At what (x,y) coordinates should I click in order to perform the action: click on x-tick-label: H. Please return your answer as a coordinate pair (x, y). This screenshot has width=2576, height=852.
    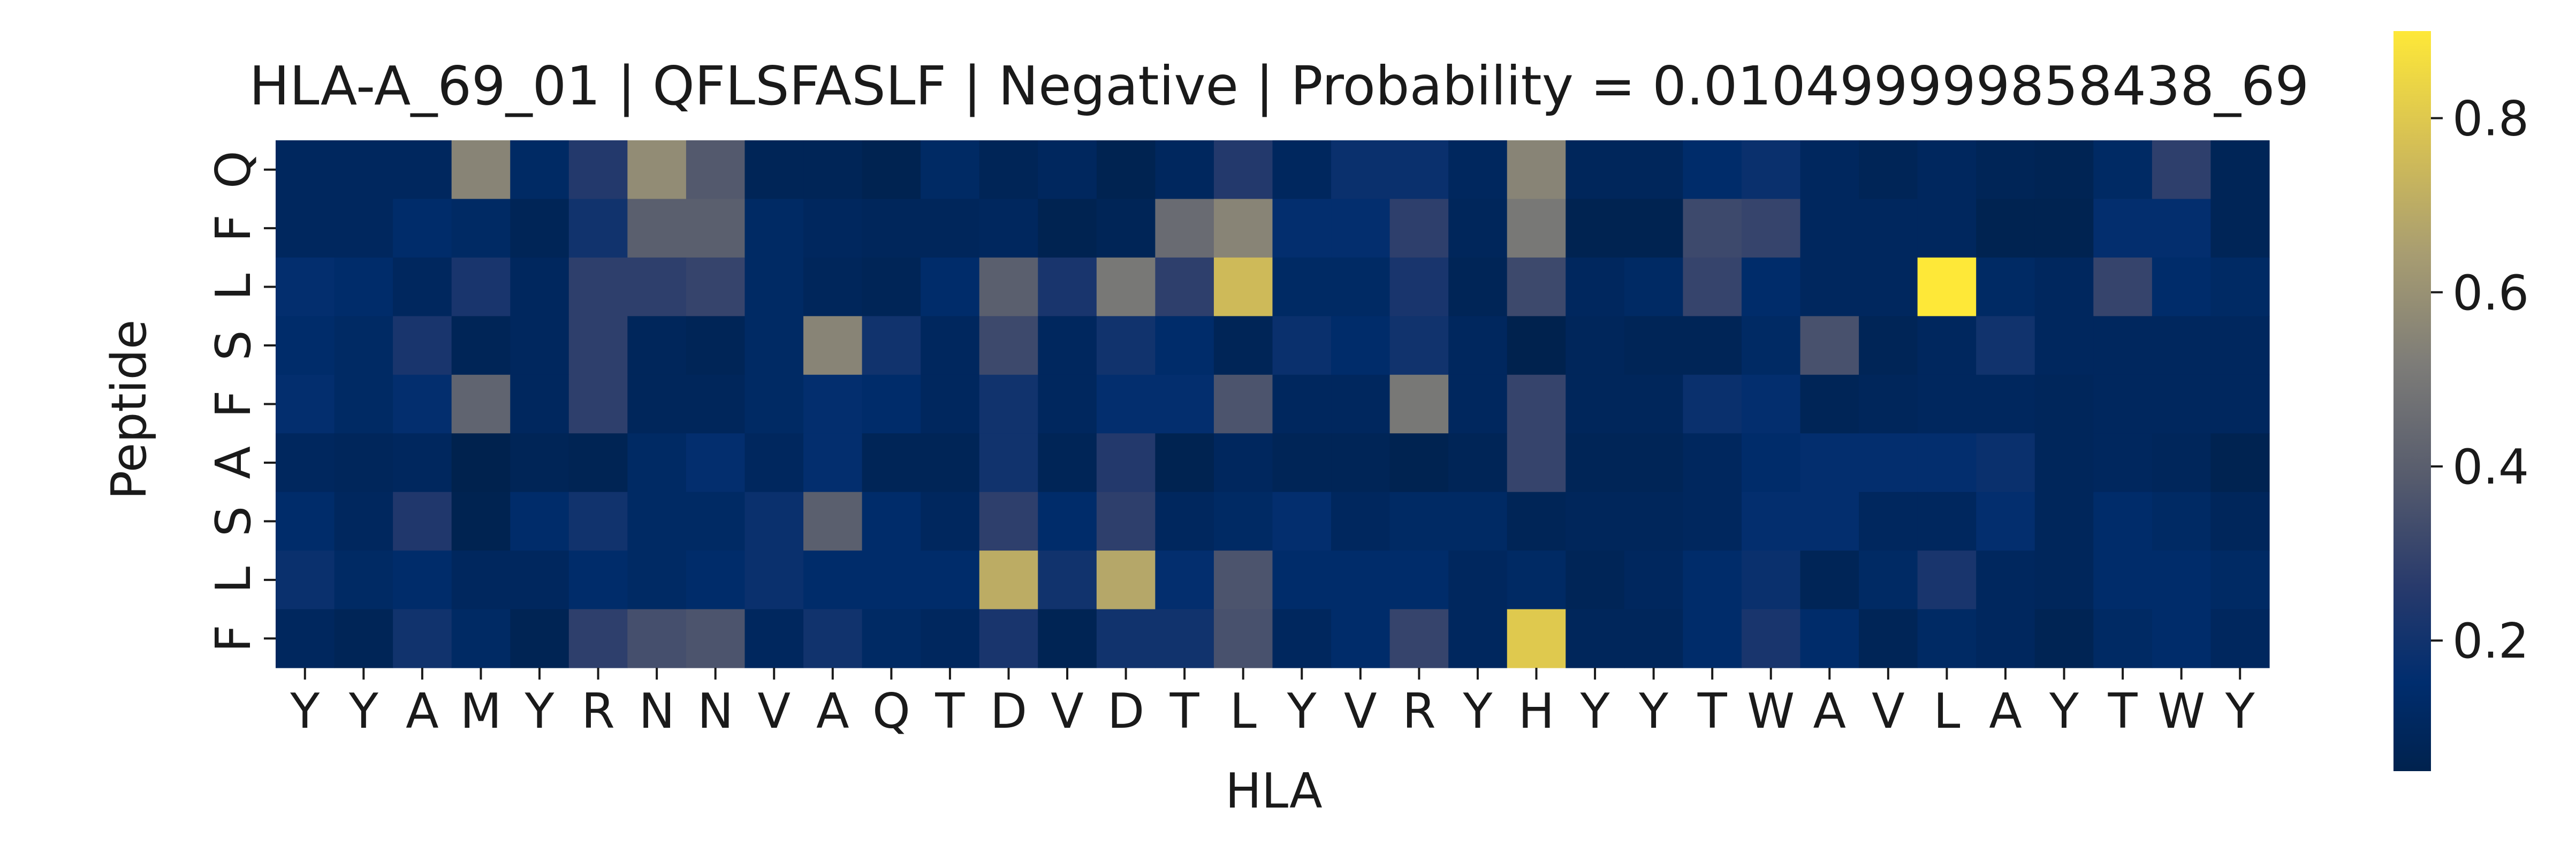
    Looking at the image, I should click on (1536, 711).